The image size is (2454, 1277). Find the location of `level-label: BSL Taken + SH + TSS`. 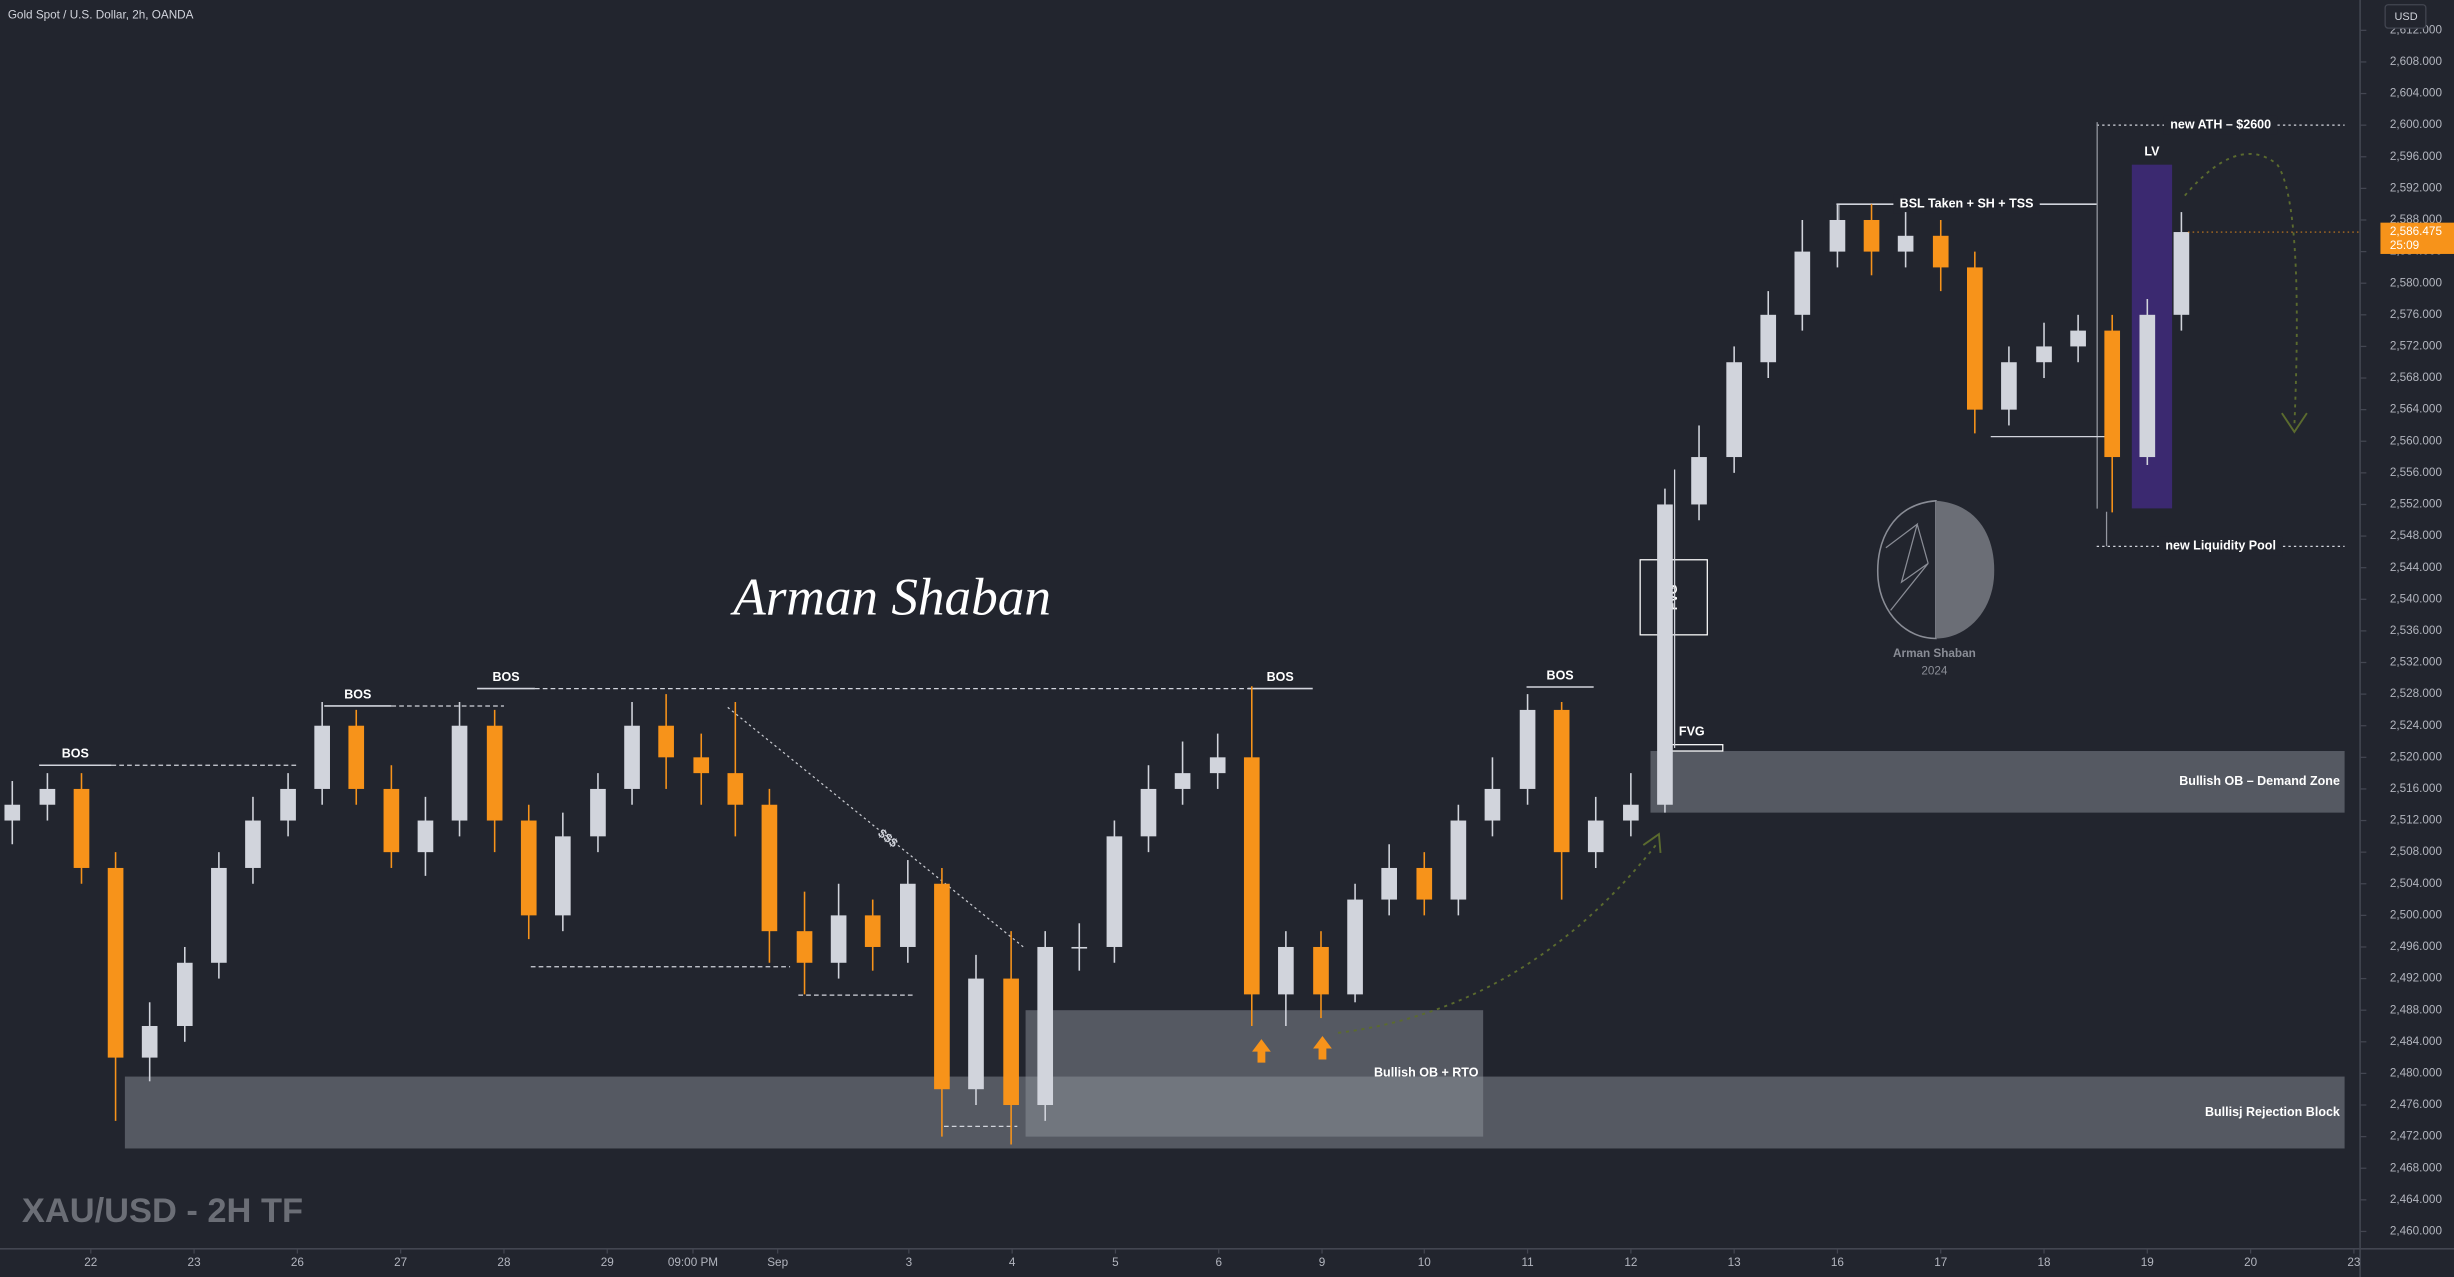

level-label: BSL Taken + SH + TSS is located at coordinates (1967, 204).